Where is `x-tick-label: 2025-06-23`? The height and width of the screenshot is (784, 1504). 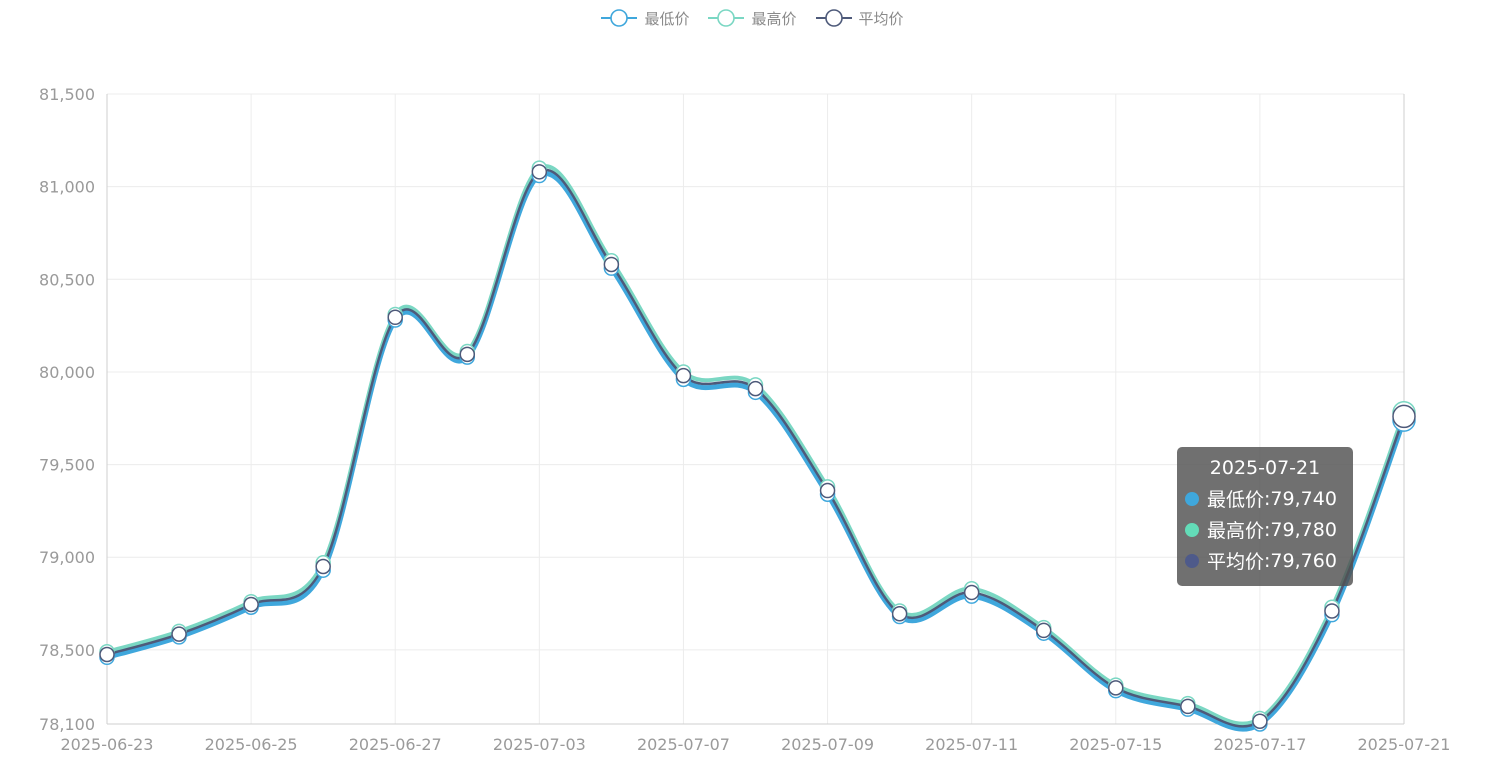
x-tick-label: 2025-06-23 is located at coordinates (107, 744).